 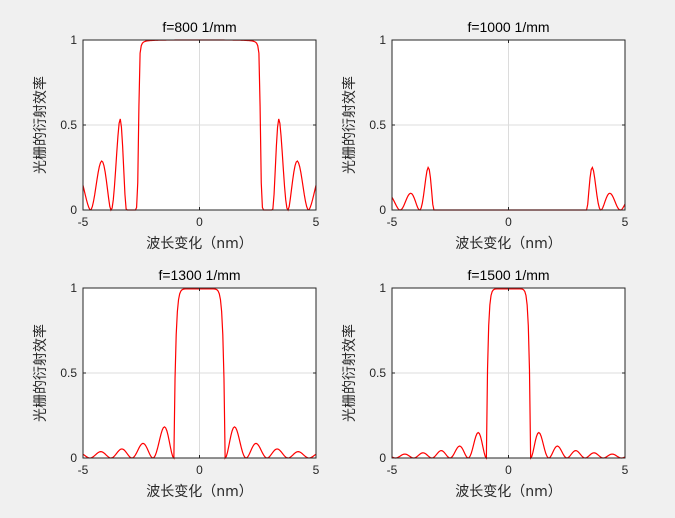 What do you see at coordinates (199, 275) in the screenshot?
I see `chart-title: f=1300 1/mm` at bounding box center [199, 275].